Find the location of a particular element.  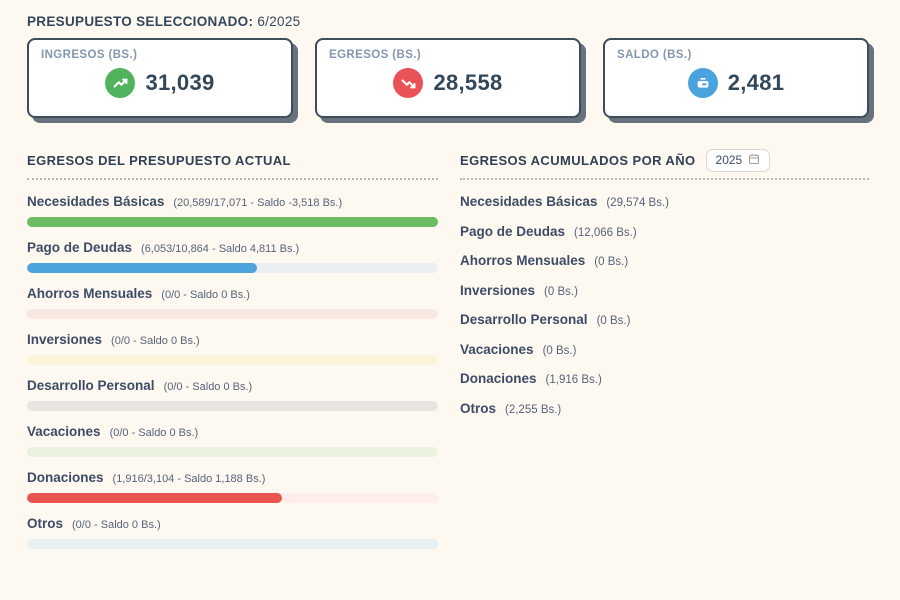

category-name: Otros is located at coordinates (45, 523).